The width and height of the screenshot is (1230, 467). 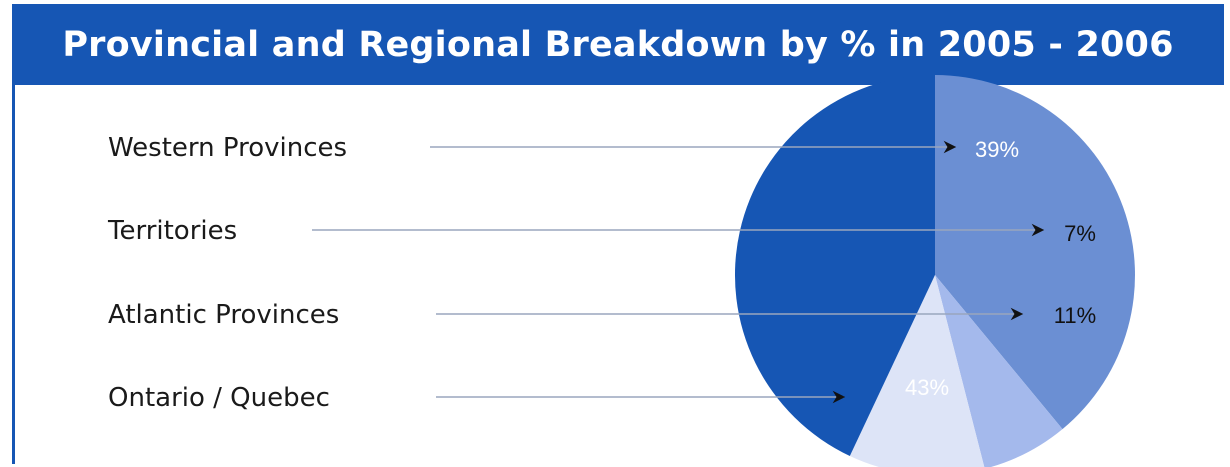 What do you see at coordinates (834, 265) in the screenshot?
I see `slice-ontario-quebec` at bounding box center [834, 265].